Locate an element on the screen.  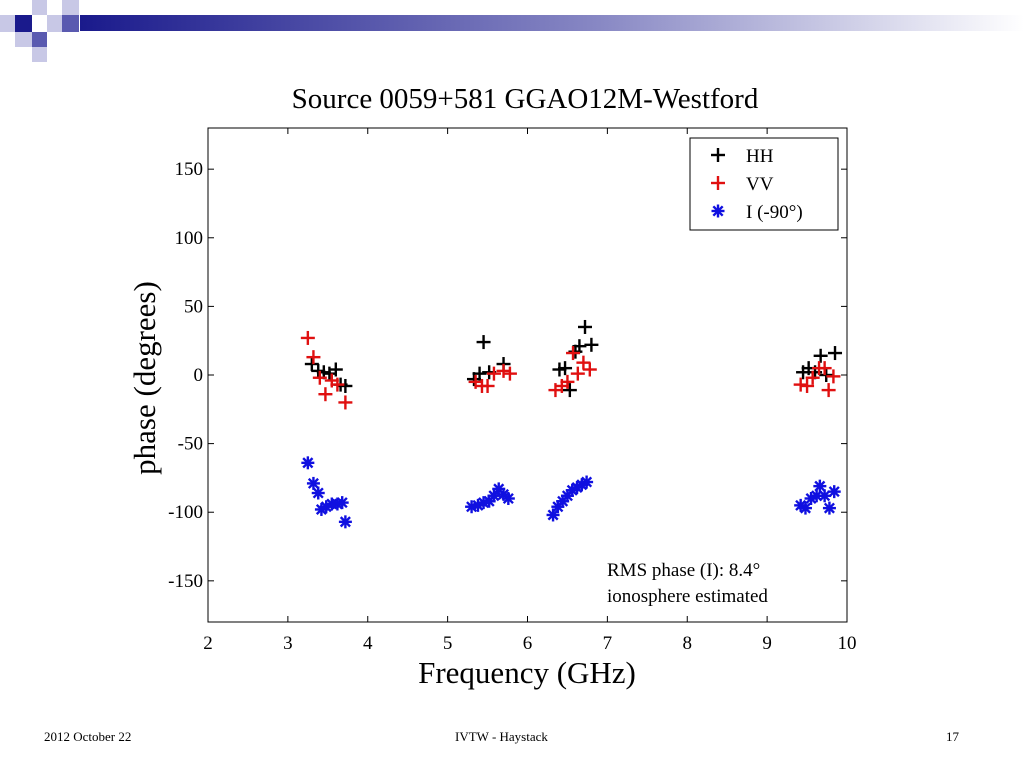
footer-date: 2012 October 22 is located at coordinates (88, 736).